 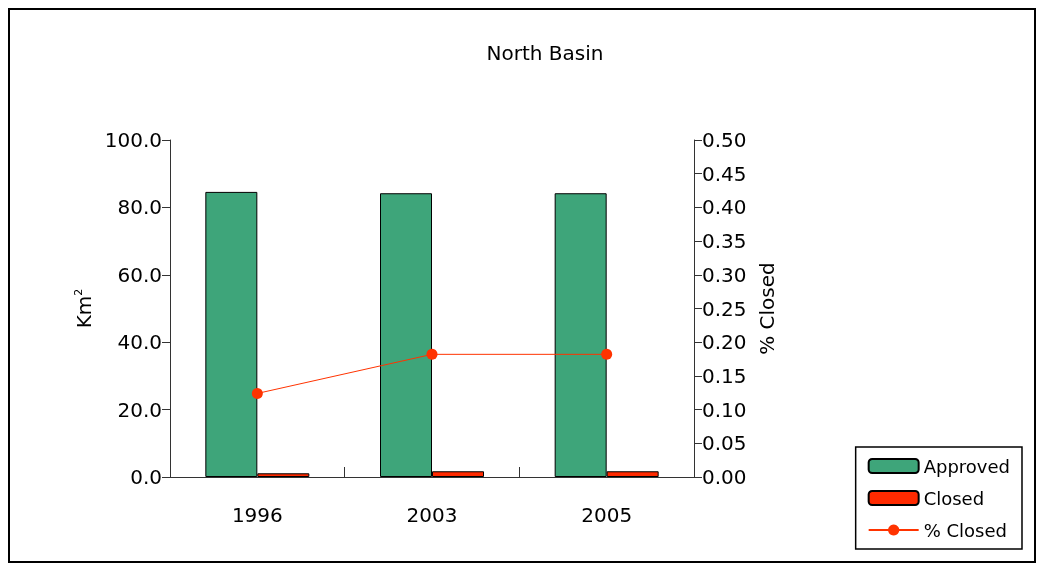 I want to click on y2-tick-label: 0.40, so click(x=724, y=207).